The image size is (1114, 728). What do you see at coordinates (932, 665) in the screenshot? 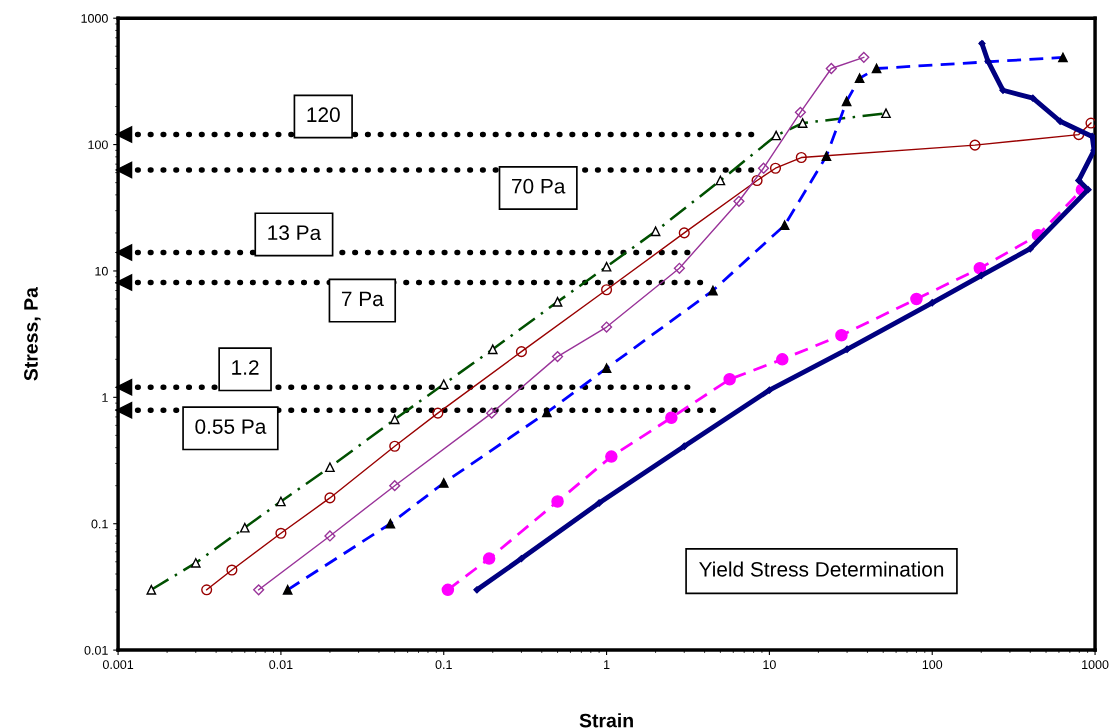
I see `x-tick-label: 100` at bounding box center [932, 665].